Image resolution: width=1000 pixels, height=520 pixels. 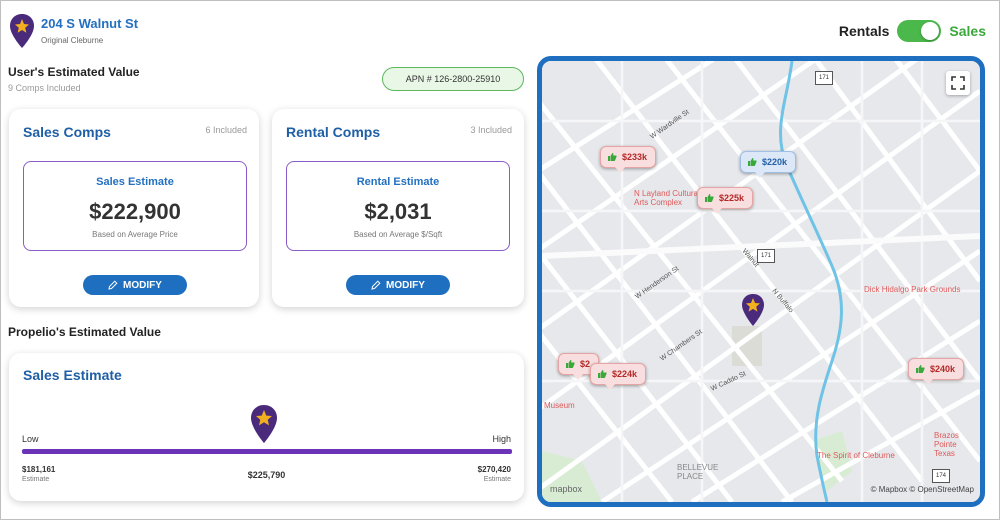 What do you see at coordinates (72, 375) in the screenshot?
I see `propelio-sales-estimate-title: Sales Estimate` at bounding box center [72, 375].